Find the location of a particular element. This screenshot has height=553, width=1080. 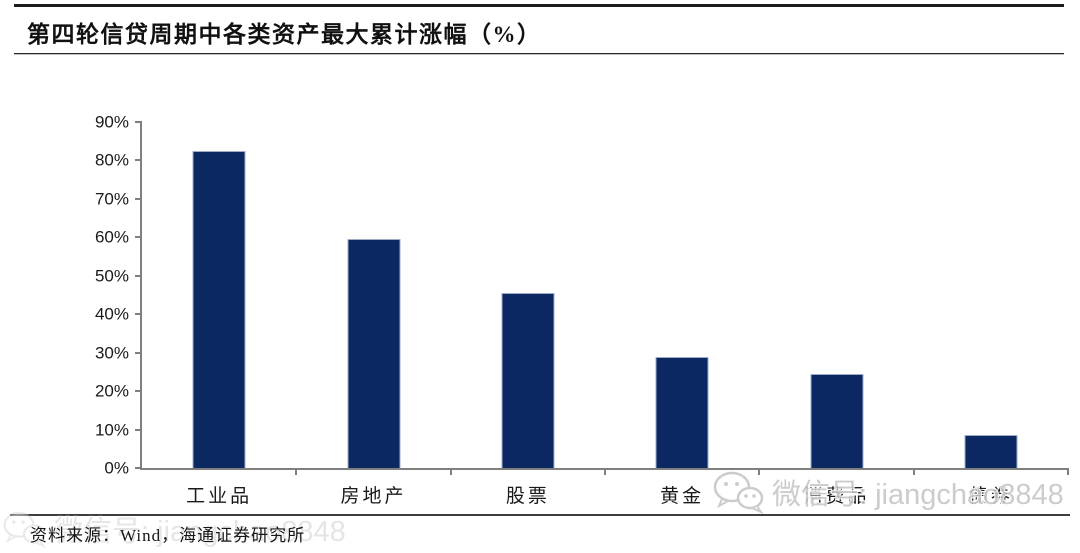

x-axis-label: 债券 is located at coordinates (990, 496).